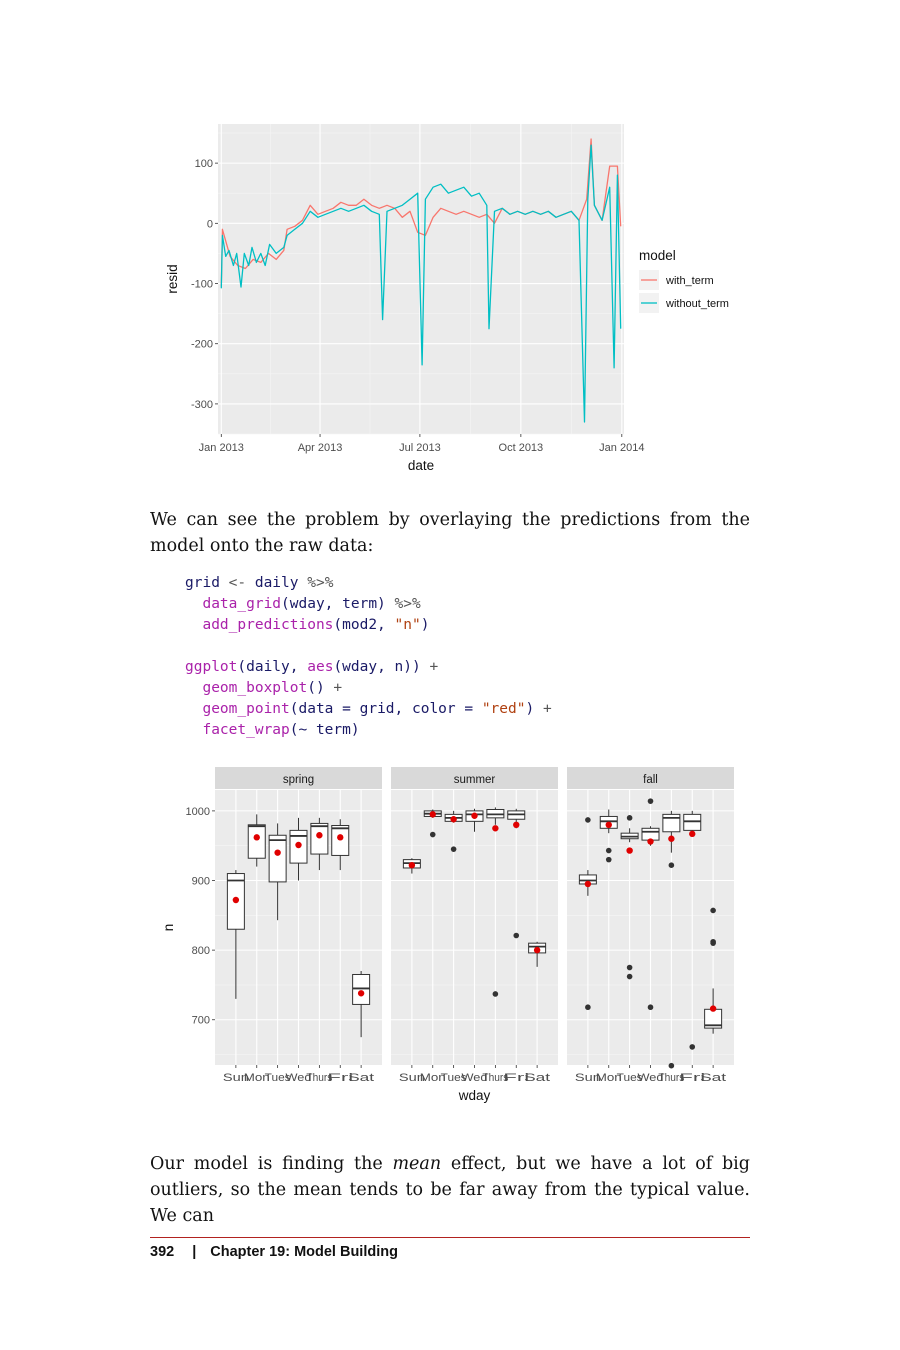 The width and height of the screenshot is (900, 1350). I want to click on code-token: ggplot, so click(211, 667).